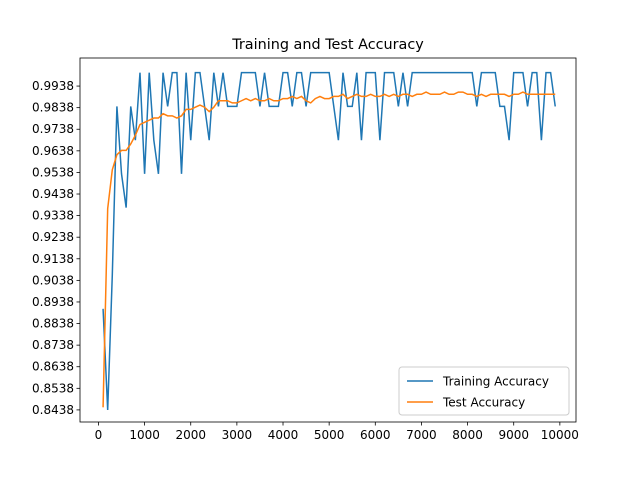 The image size is (640, 480). Describe the element at coordinates (99, 435) in the screenshot. I see `x-tick-label: 0` at that location.